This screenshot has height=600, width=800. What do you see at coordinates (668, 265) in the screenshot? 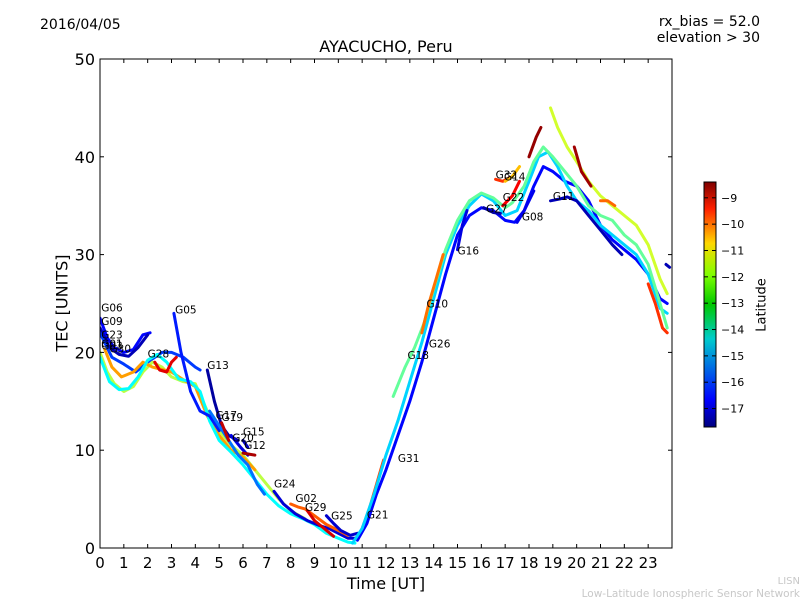
I see `track-g38` at bounding box center [668, 265].